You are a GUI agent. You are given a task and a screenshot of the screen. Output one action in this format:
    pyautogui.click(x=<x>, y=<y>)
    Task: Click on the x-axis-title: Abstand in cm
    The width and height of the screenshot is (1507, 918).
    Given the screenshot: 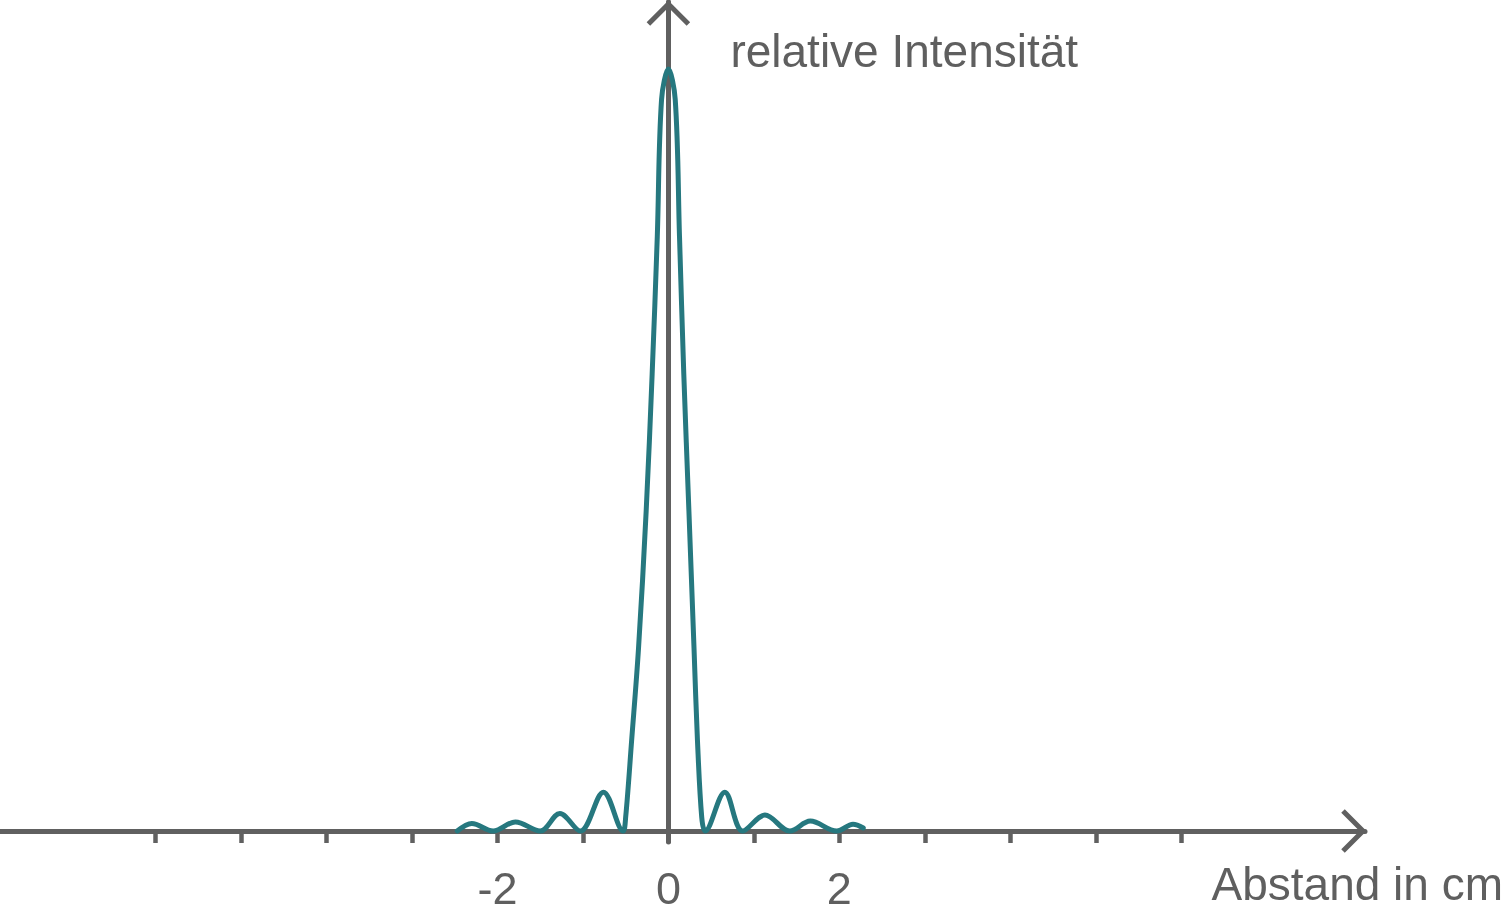 What is the action you would take?
    pyautogui.click(x=1357, y=884)
    